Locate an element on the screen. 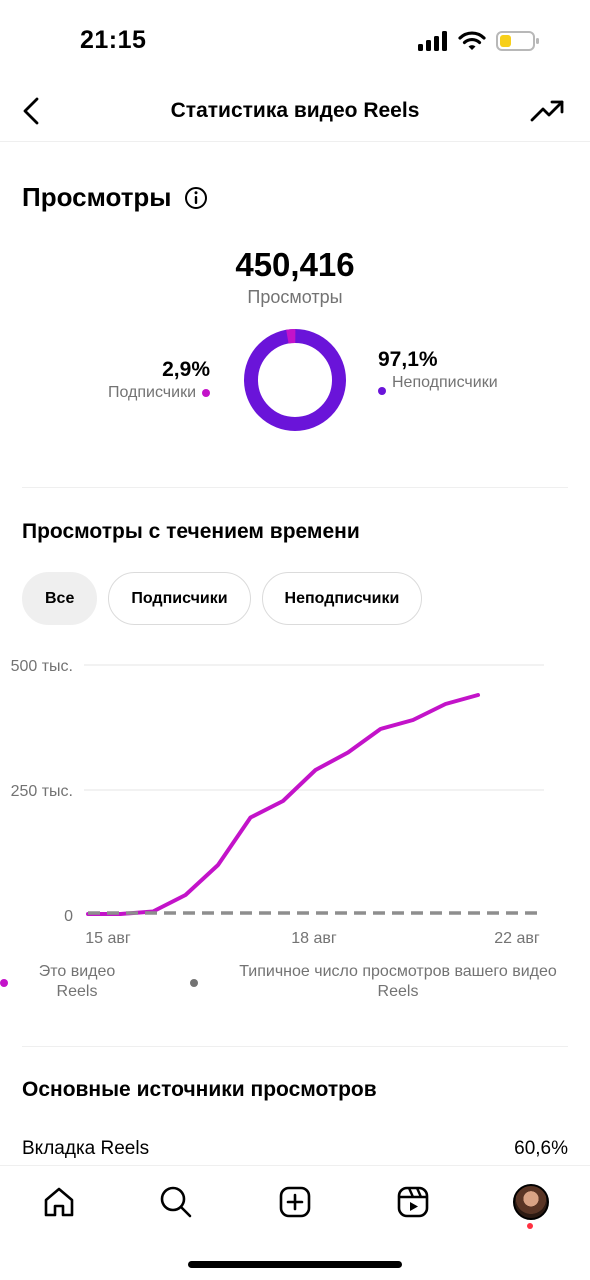 The width and height of the screenshot is (590, 1280). followers-percent: 2,9% is located at coordinates (186, 369).